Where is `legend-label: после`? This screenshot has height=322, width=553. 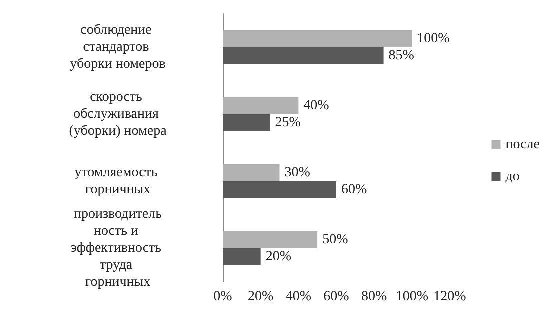 legend-label: после is located at coordinates (523, 145).